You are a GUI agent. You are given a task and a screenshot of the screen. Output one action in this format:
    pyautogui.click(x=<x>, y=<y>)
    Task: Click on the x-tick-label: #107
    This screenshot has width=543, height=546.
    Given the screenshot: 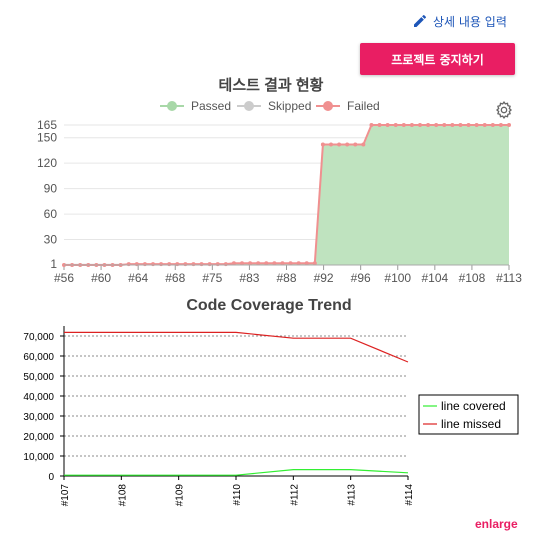 What is the action you would take?
    pyautogui.click(x=65, y=495)
    